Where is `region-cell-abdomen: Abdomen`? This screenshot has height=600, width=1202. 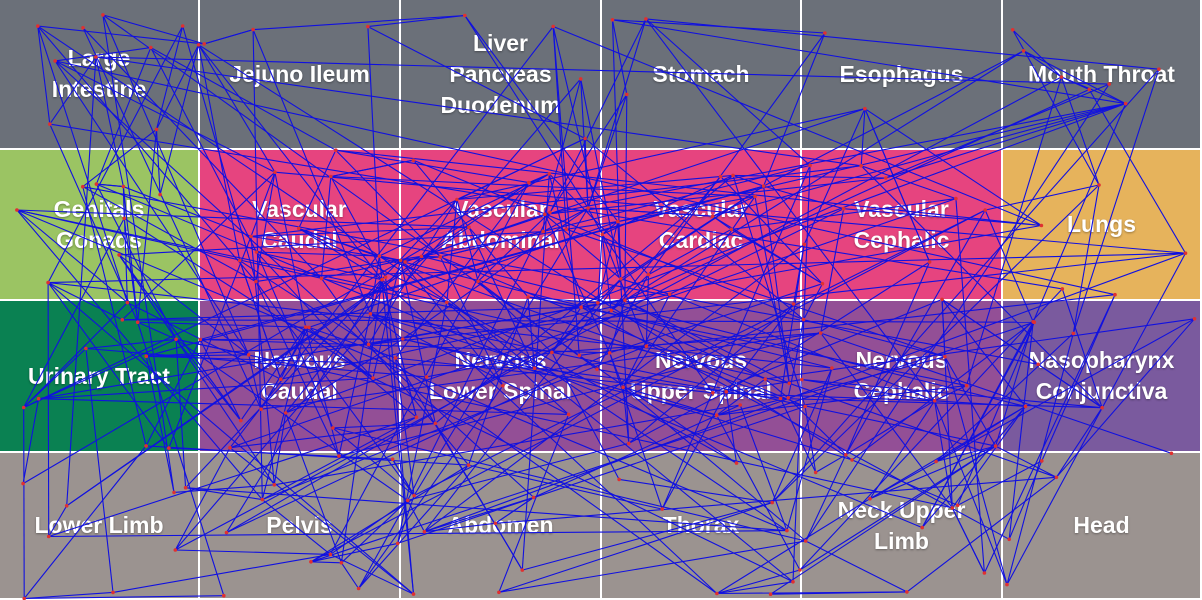
region-cell-abdomen: Abdomen is located at coordinates (501, 526).